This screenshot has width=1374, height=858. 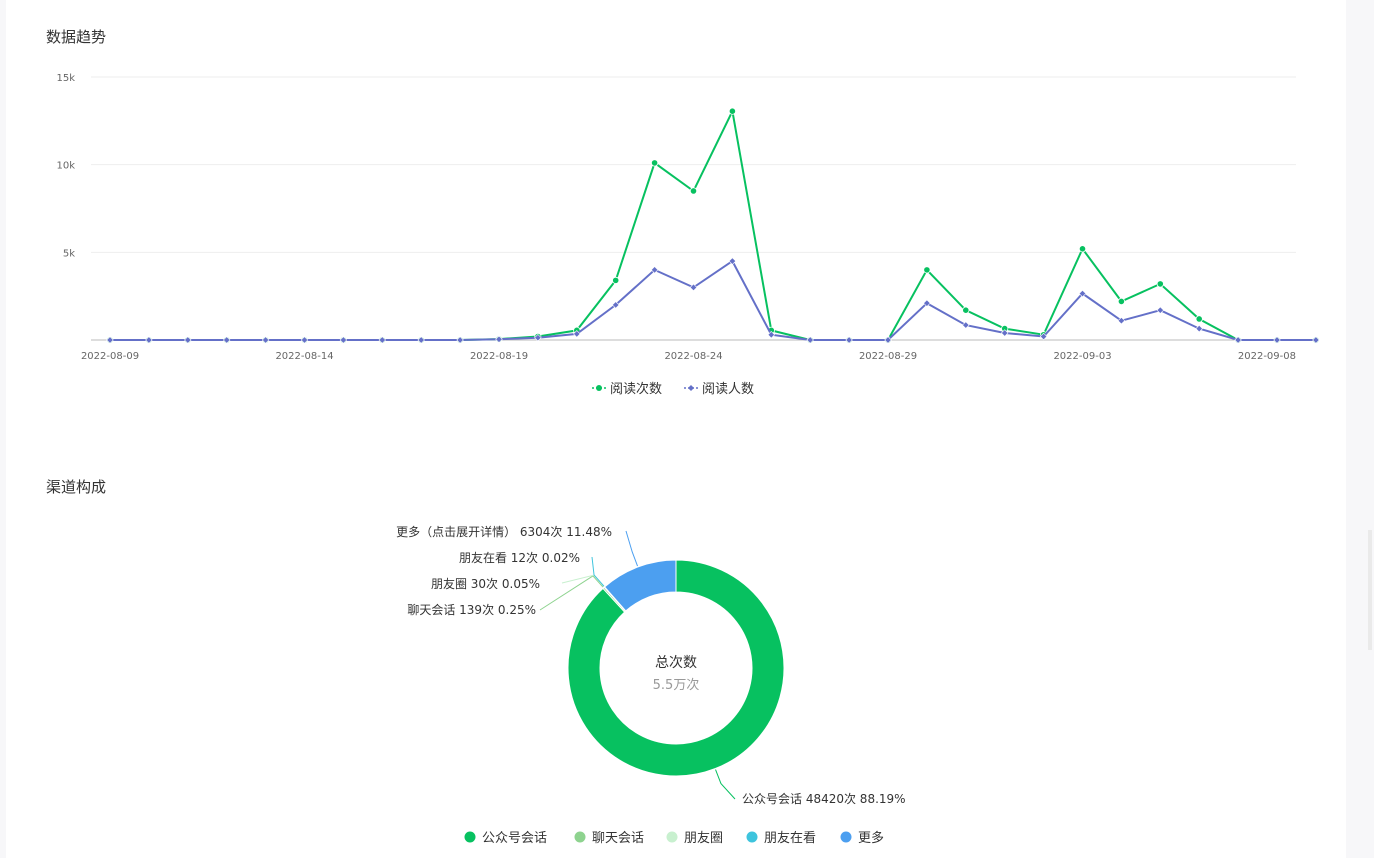 What do you see at coordinates (76, 487) in the screenshot?
I see `channel-section-title: 渠道构成` at bounding box center [76, 487].